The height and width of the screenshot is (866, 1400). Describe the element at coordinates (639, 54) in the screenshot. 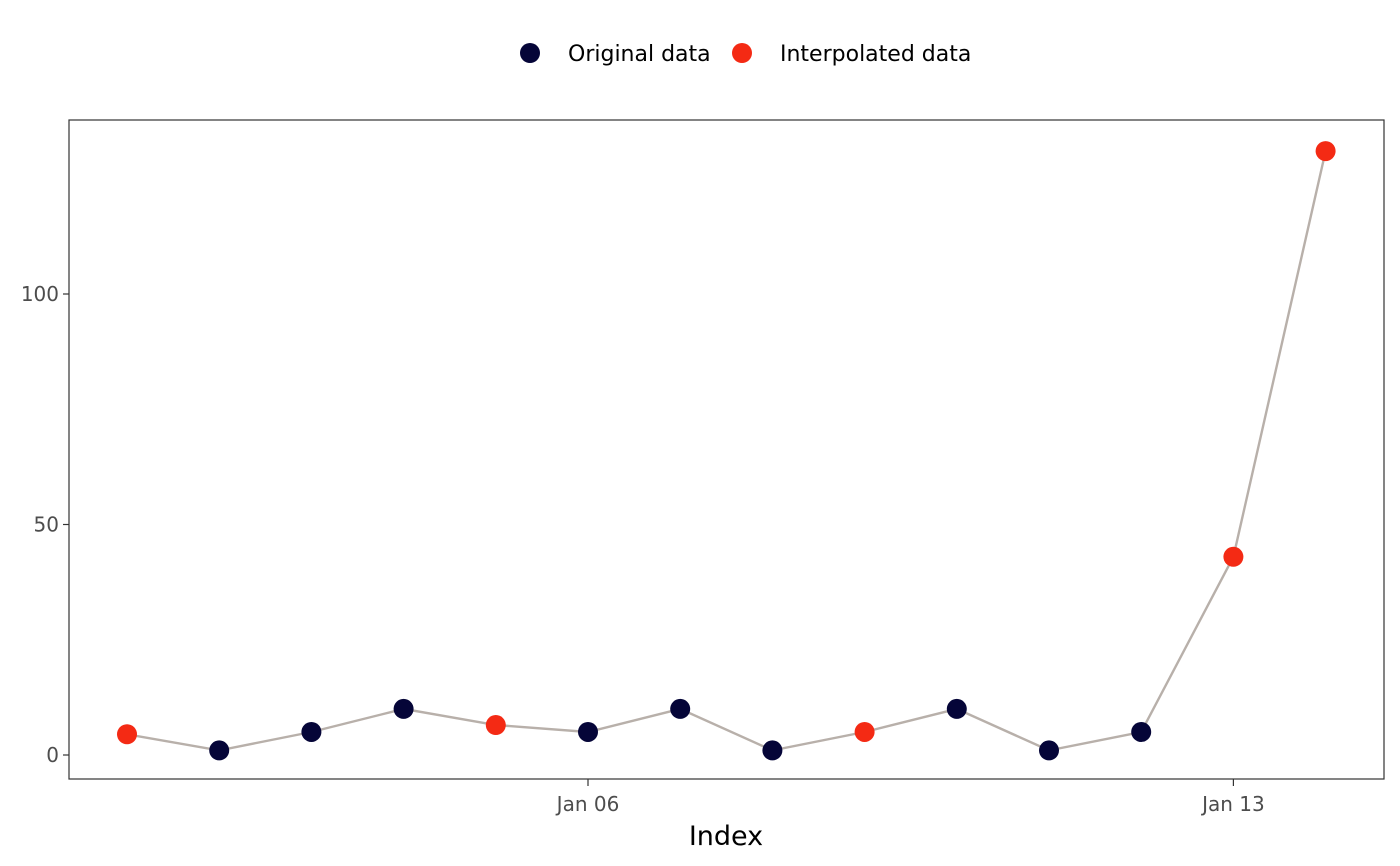

I see `legend-label-original: Original data` at that location.